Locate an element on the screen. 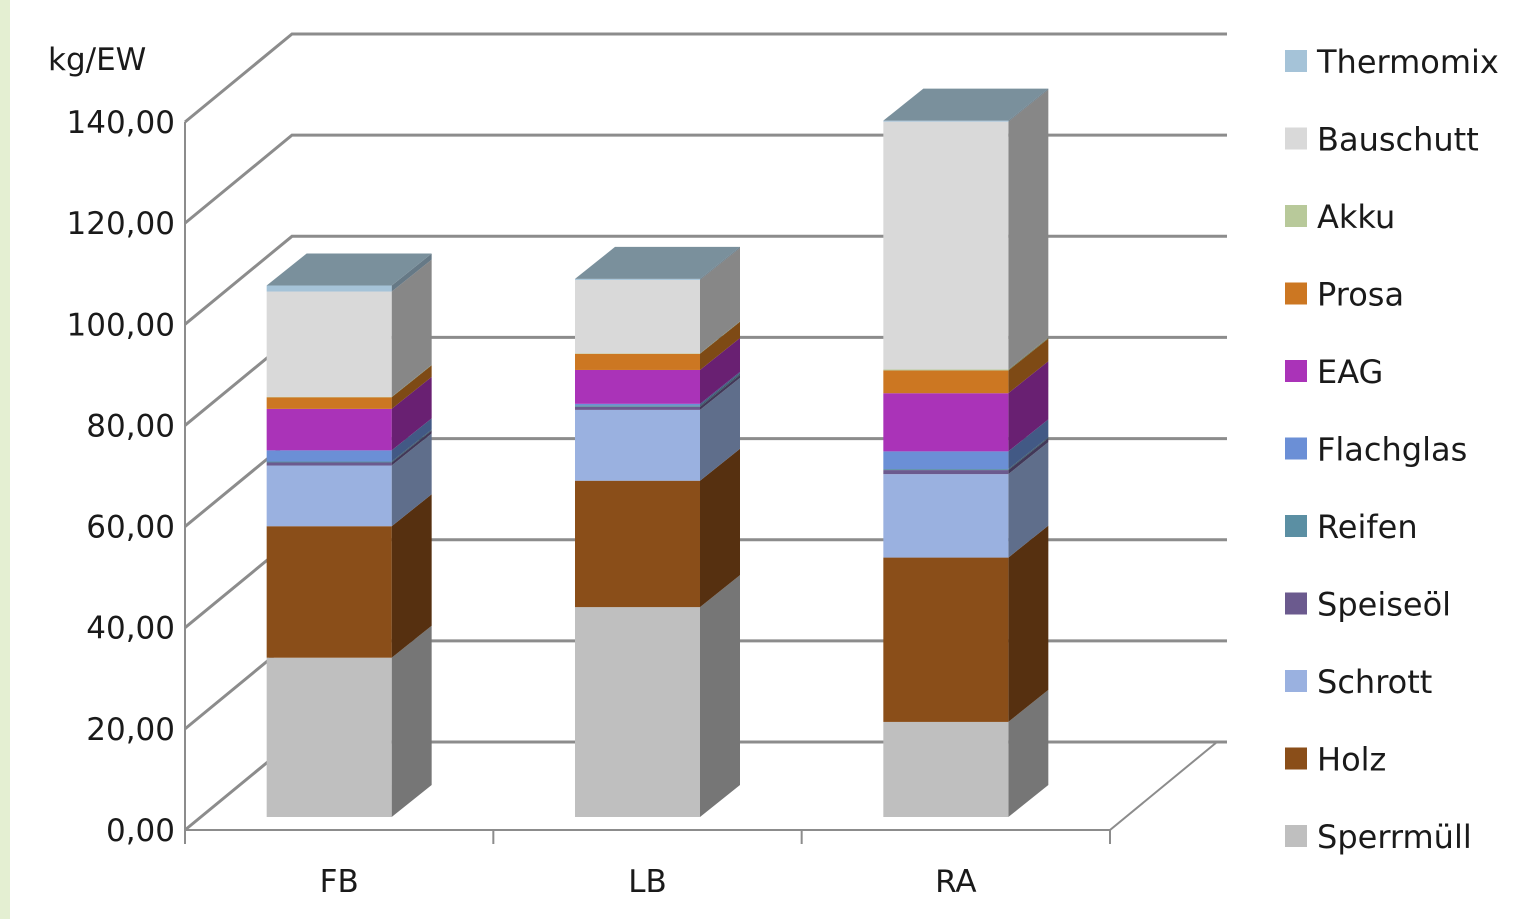 This screenshot has height=919, width=1513. x-category-label: LB is located at coordinates (647, 882).